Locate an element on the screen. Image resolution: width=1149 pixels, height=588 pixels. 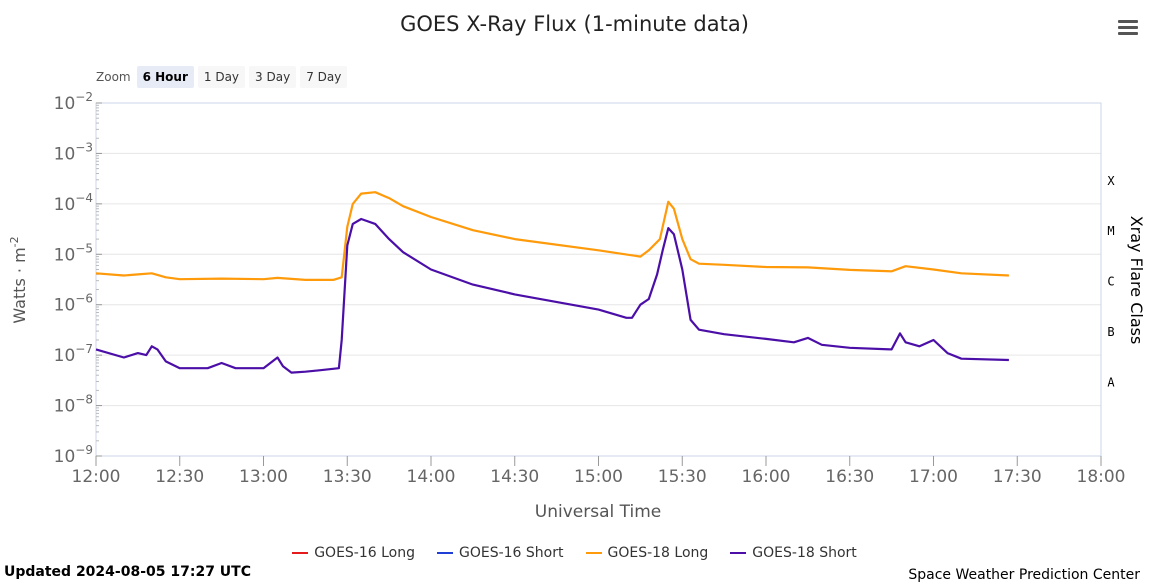
x-tick-label: 15:00 is located at coordinates (598, 477).